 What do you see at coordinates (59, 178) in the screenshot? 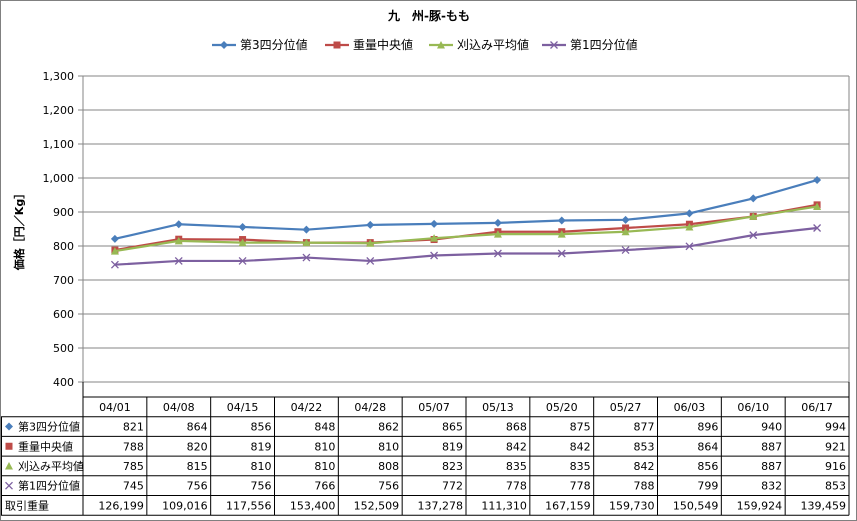
I see `y-tick-label: 1,000` at bounding box center [59, 178].